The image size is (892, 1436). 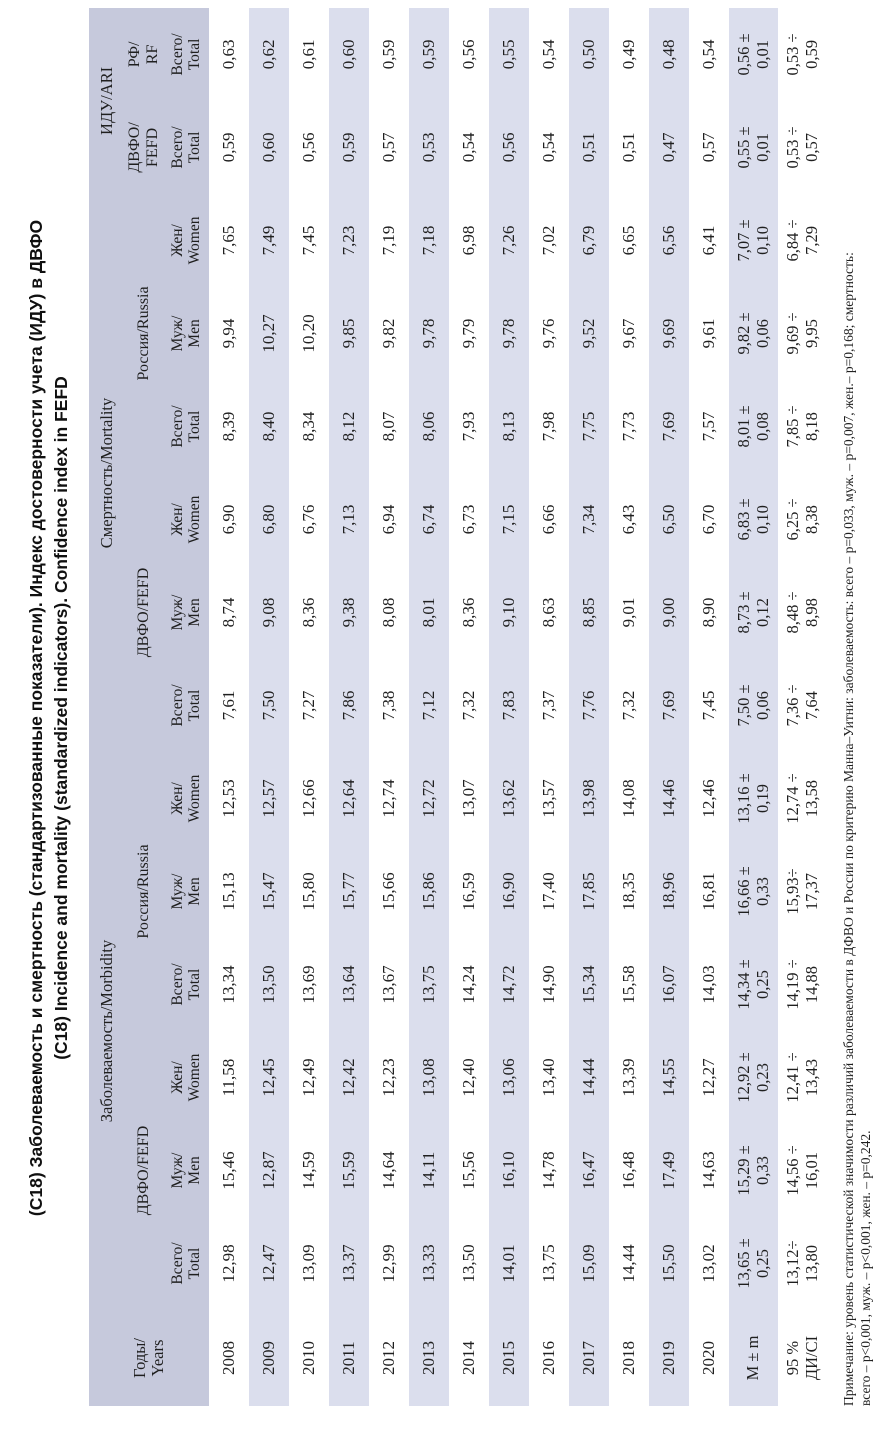 What do you see at coordinates (269, 891) in the screenshot?
I see `value-cell: 15,47` at bounding box center [269, 891].